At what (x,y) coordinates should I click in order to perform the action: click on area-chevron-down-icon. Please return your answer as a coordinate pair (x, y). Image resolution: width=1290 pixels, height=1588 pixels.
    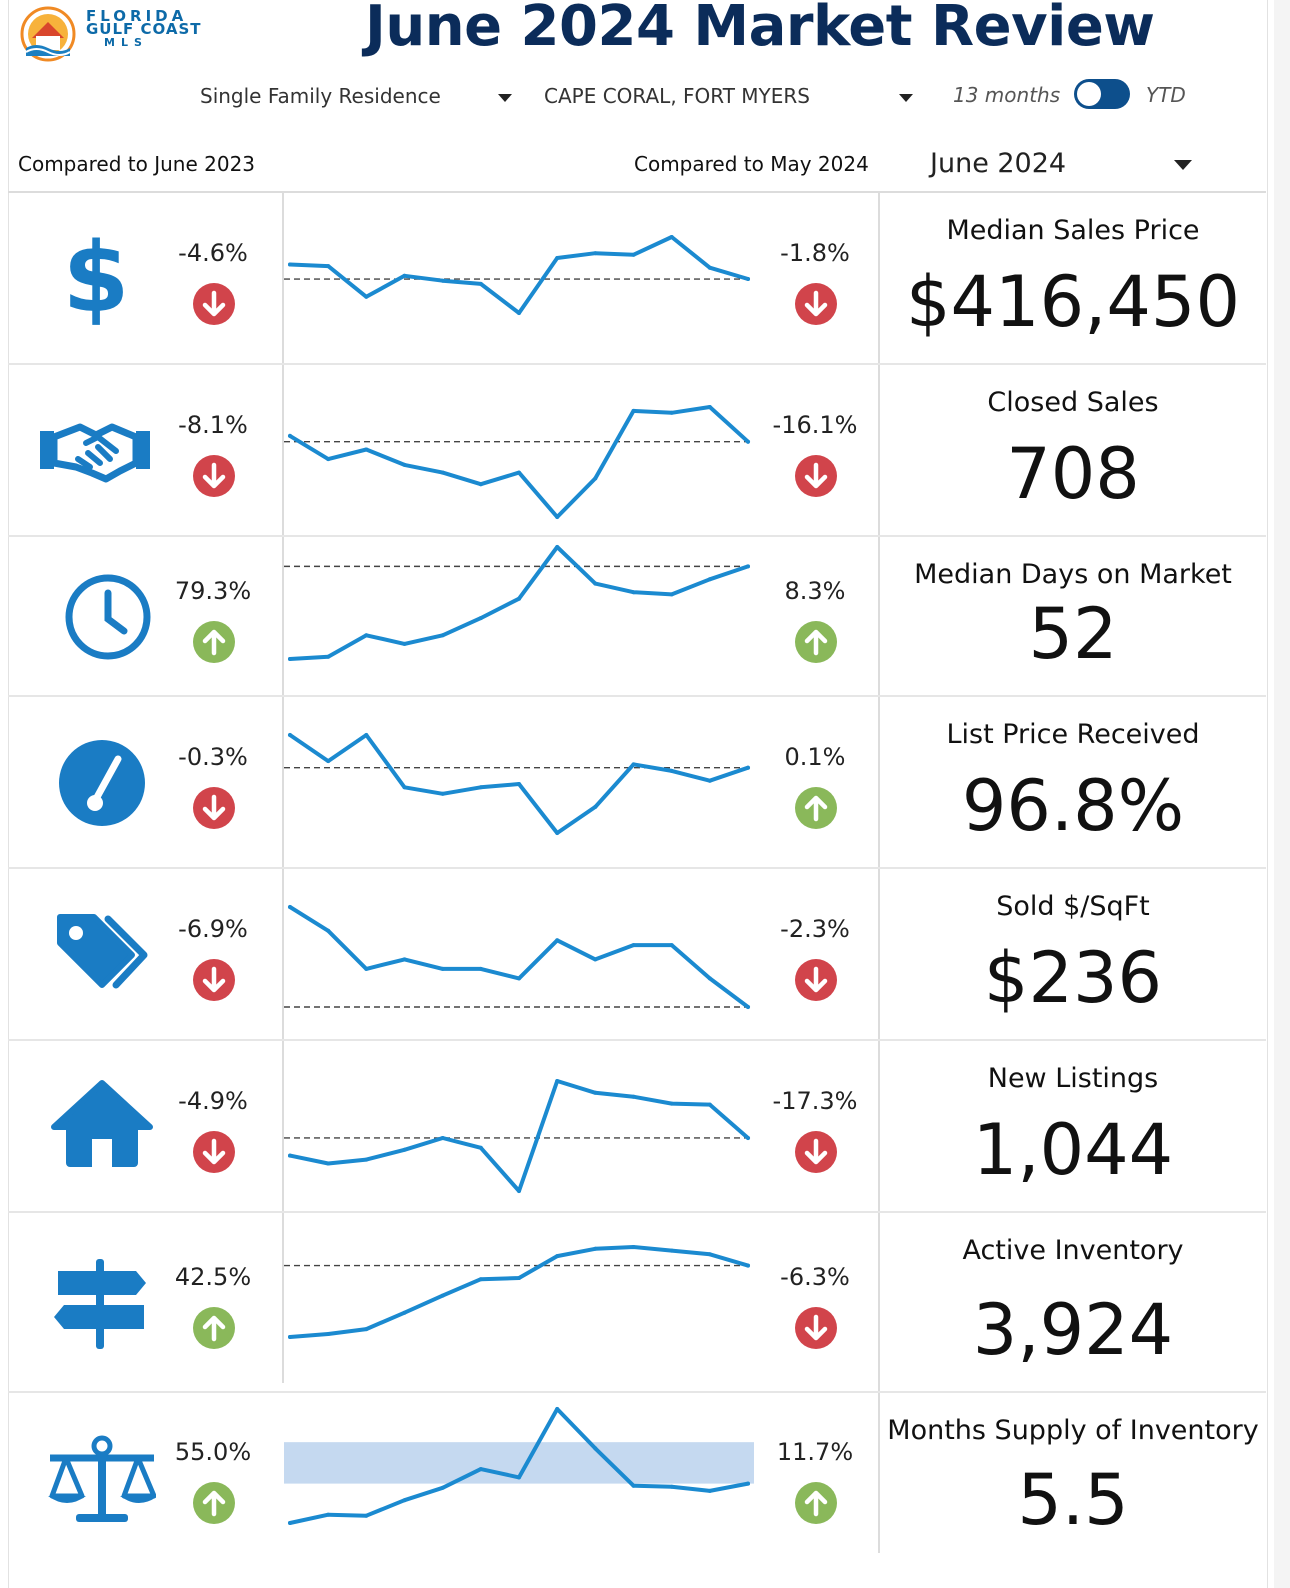
    Looking at the image, I should click on (906, 98).